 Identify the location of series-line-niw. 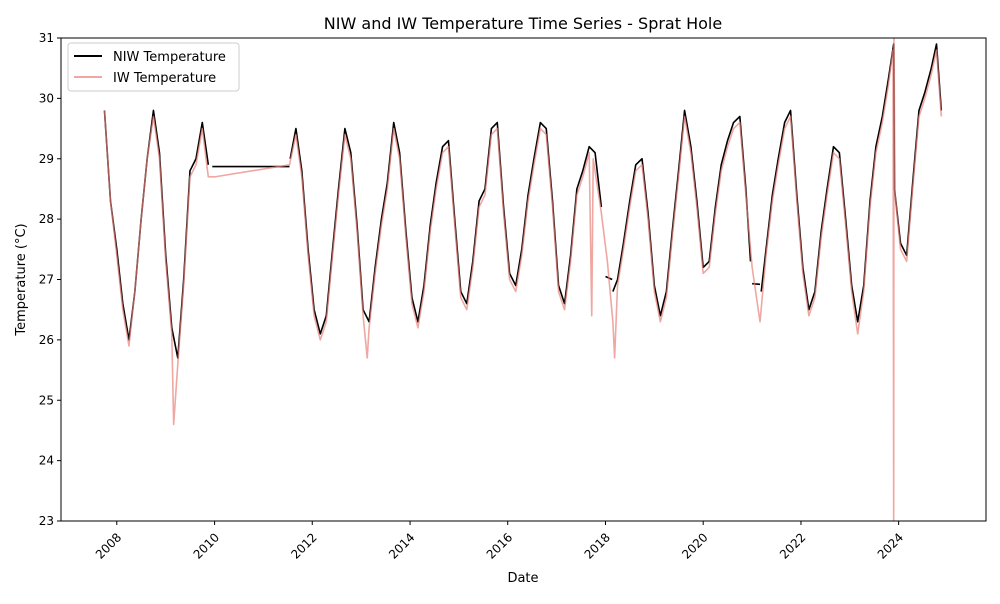
(756, 284).